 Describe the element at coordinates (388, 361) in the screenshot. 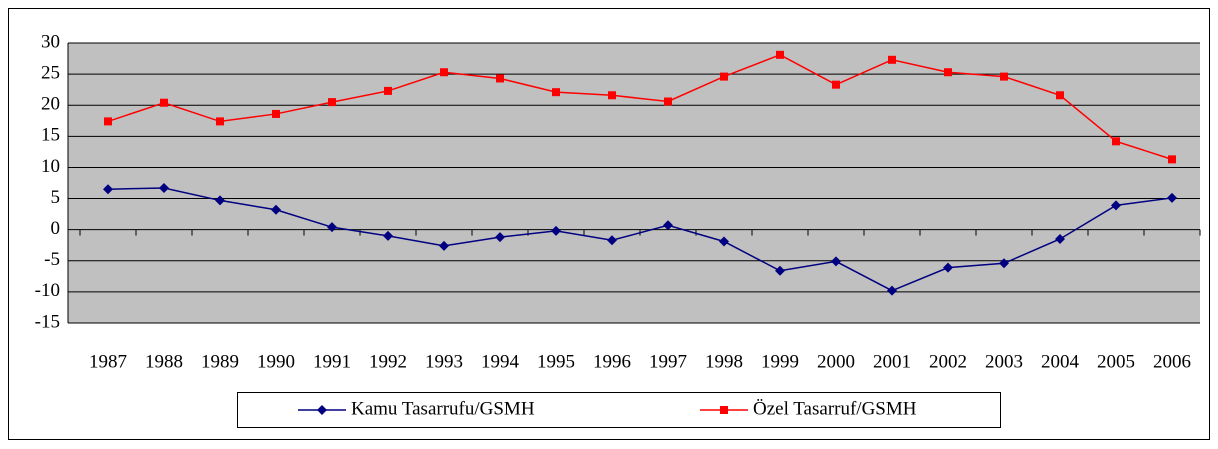

I see `x-tick-label: 1992` at that location.